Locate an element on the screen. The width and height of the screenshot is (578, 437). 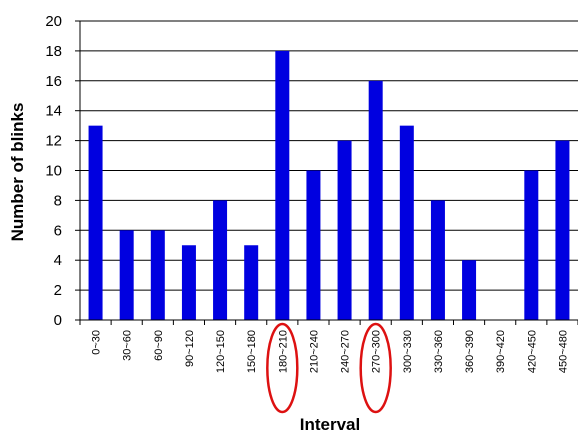
x-tick-label: 450~480 is located at coordinates (563, 351).